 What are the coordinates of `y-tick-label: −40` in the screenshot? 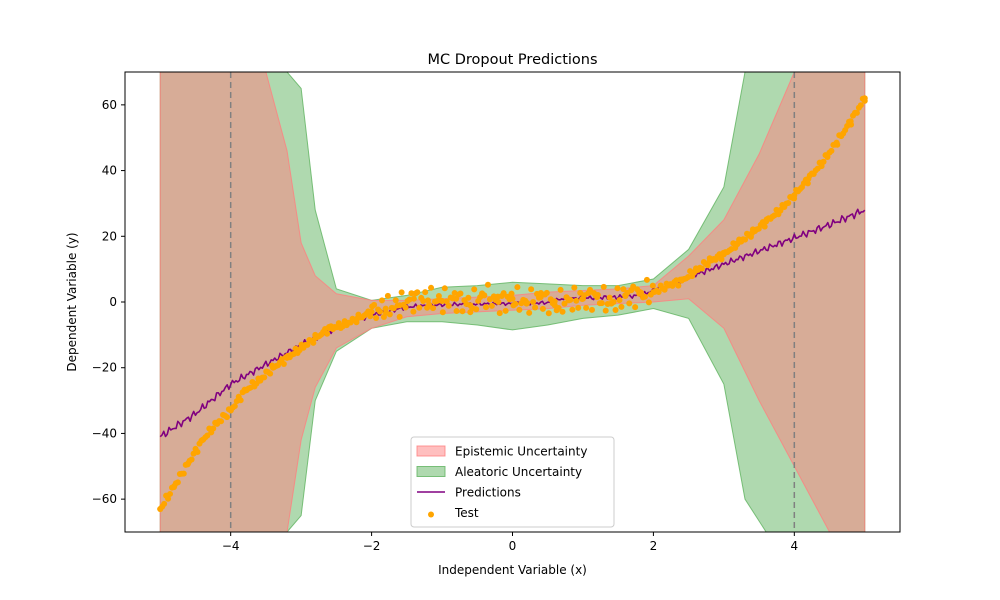 It's located at (104, 433).